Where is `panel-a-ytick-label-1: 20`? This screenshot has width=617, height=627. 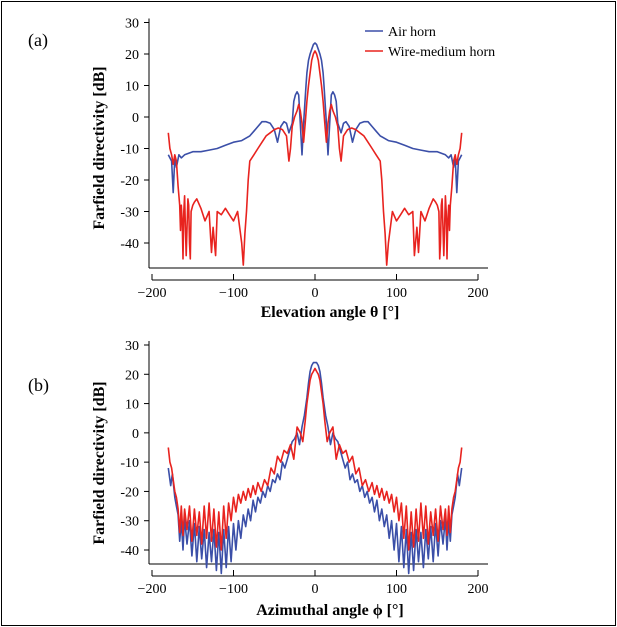 panel-a-ytick-label-1: 20 is located at coordinates (132, 55).